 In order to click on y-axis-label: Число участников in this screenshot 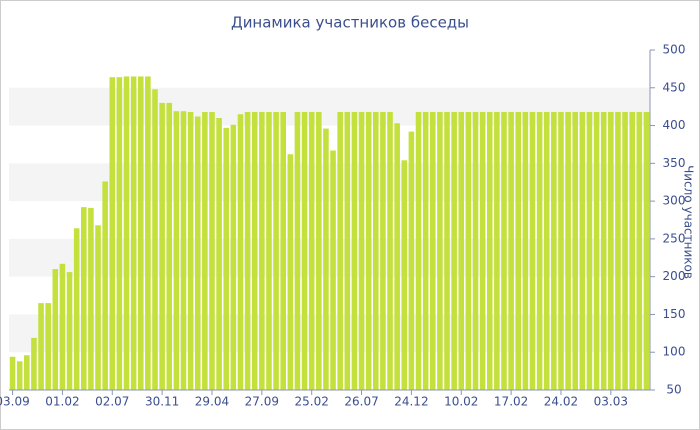, I will do `click(689, 222)`.